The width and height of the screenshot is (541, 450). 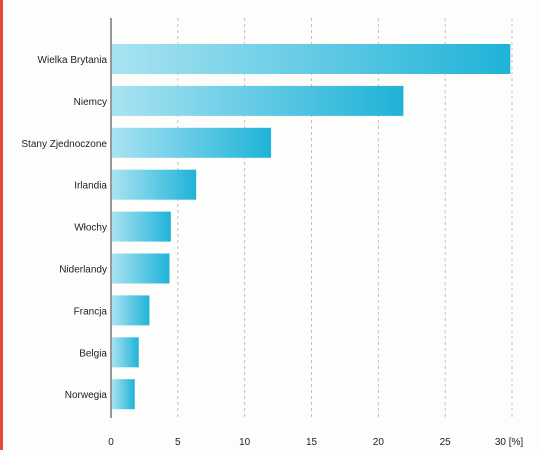 I want to click on category-label-7: Belgia, so click(x=93, y=353).